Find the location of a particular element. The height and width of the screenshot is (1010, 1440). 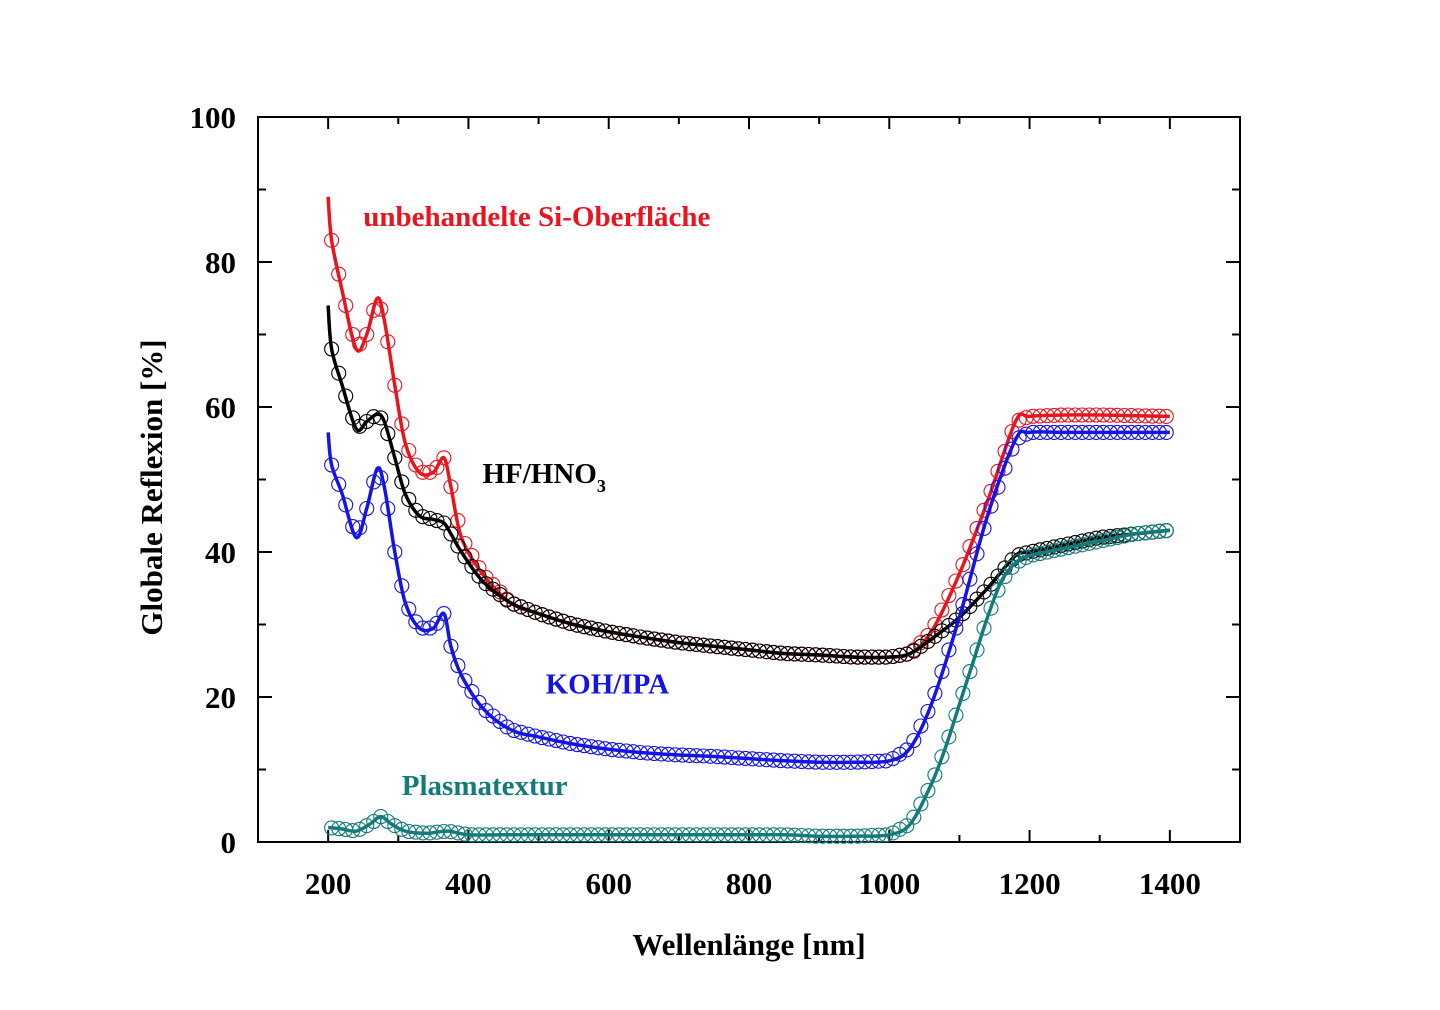

series-annotation: KOH/IPA is located at coordinates (608, 684).